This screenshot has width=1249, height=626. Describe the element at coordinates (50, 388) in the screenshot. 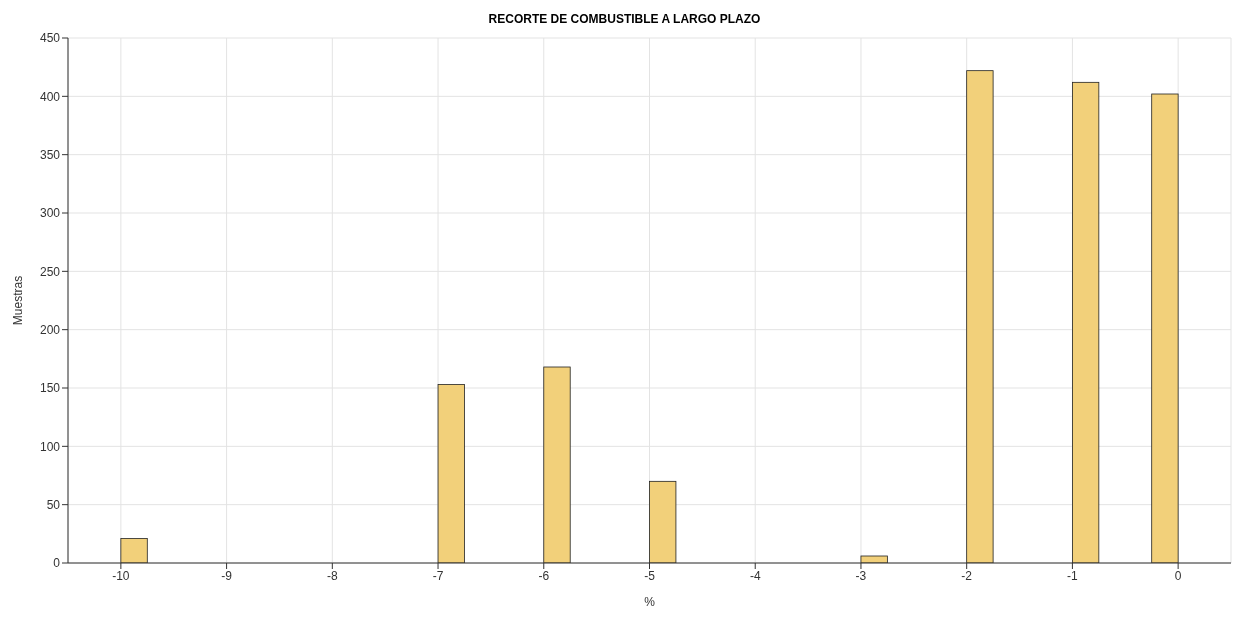

I see `y-tick-label: 150` at that location.